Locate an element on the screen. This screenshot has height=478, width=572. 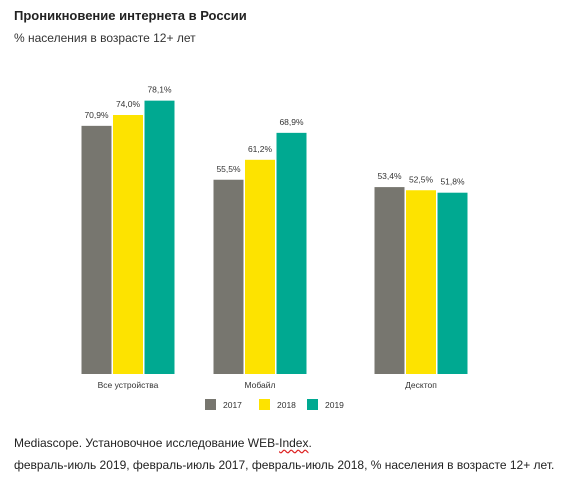
legend-swatch-2017 is located at coordinates (210, 404).